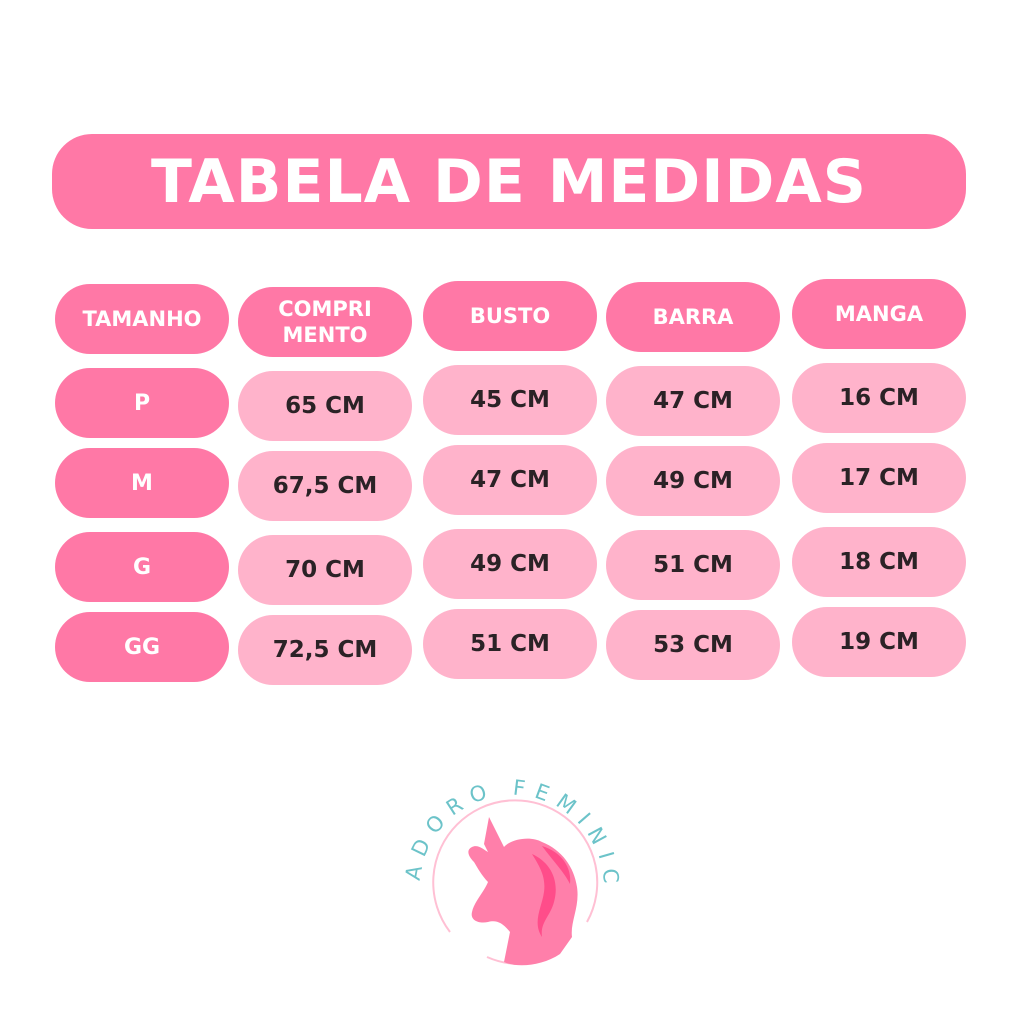 The width and height of the screenshot is (1024, 1024). What do you see at coordinates (142, 483) in the screenshot?
I see `size-label: M` at bounding box center [142, 483].